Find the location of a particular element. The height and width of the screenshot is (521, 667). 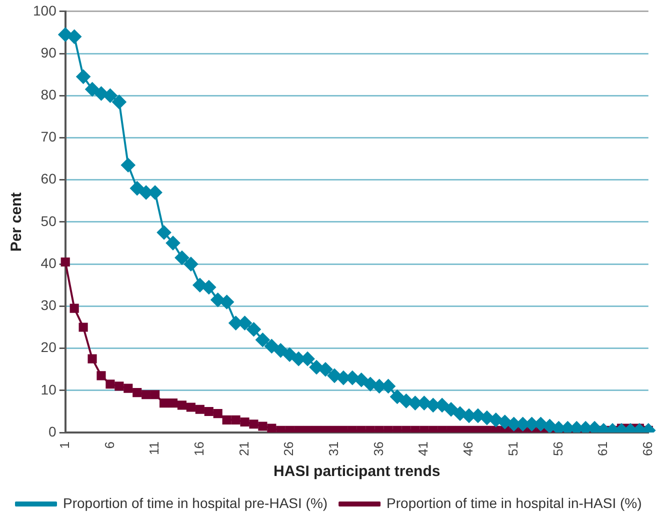

x-tick-label: 6 is located at coordinates (109, 445).